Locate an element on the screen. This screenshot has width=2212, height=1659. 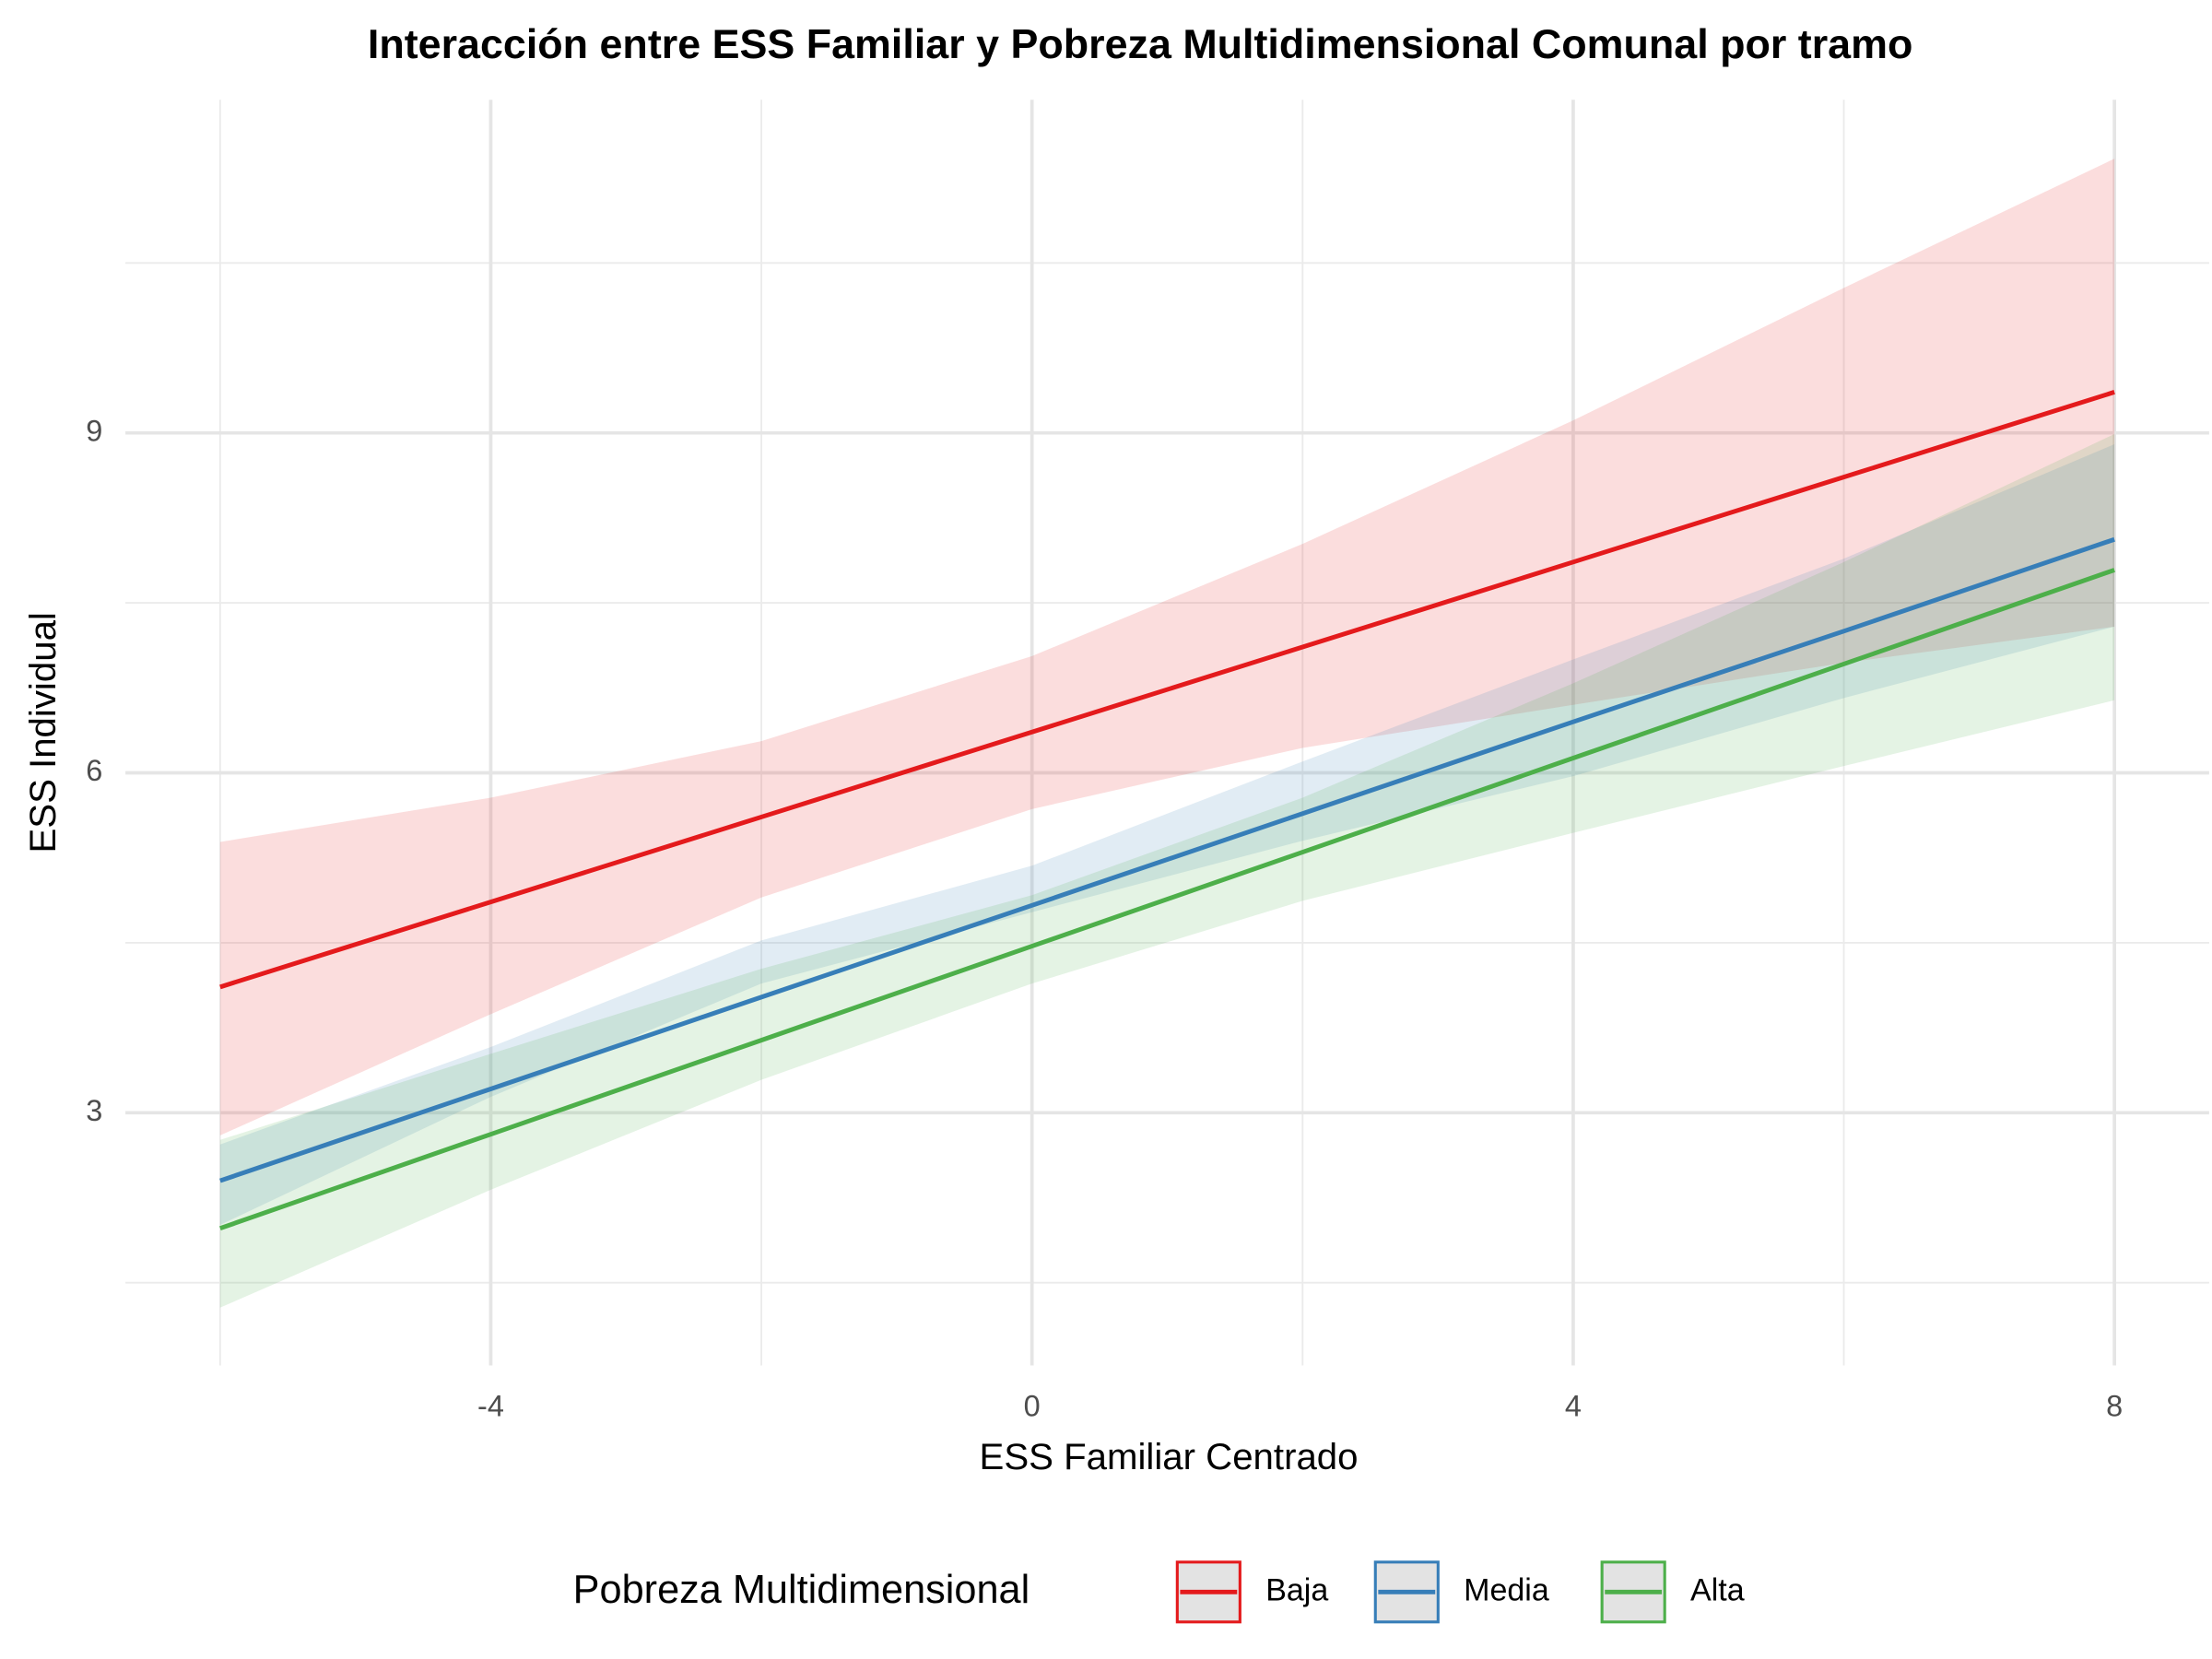
legend-item: Alta is located at coordinates (1672, 1592).